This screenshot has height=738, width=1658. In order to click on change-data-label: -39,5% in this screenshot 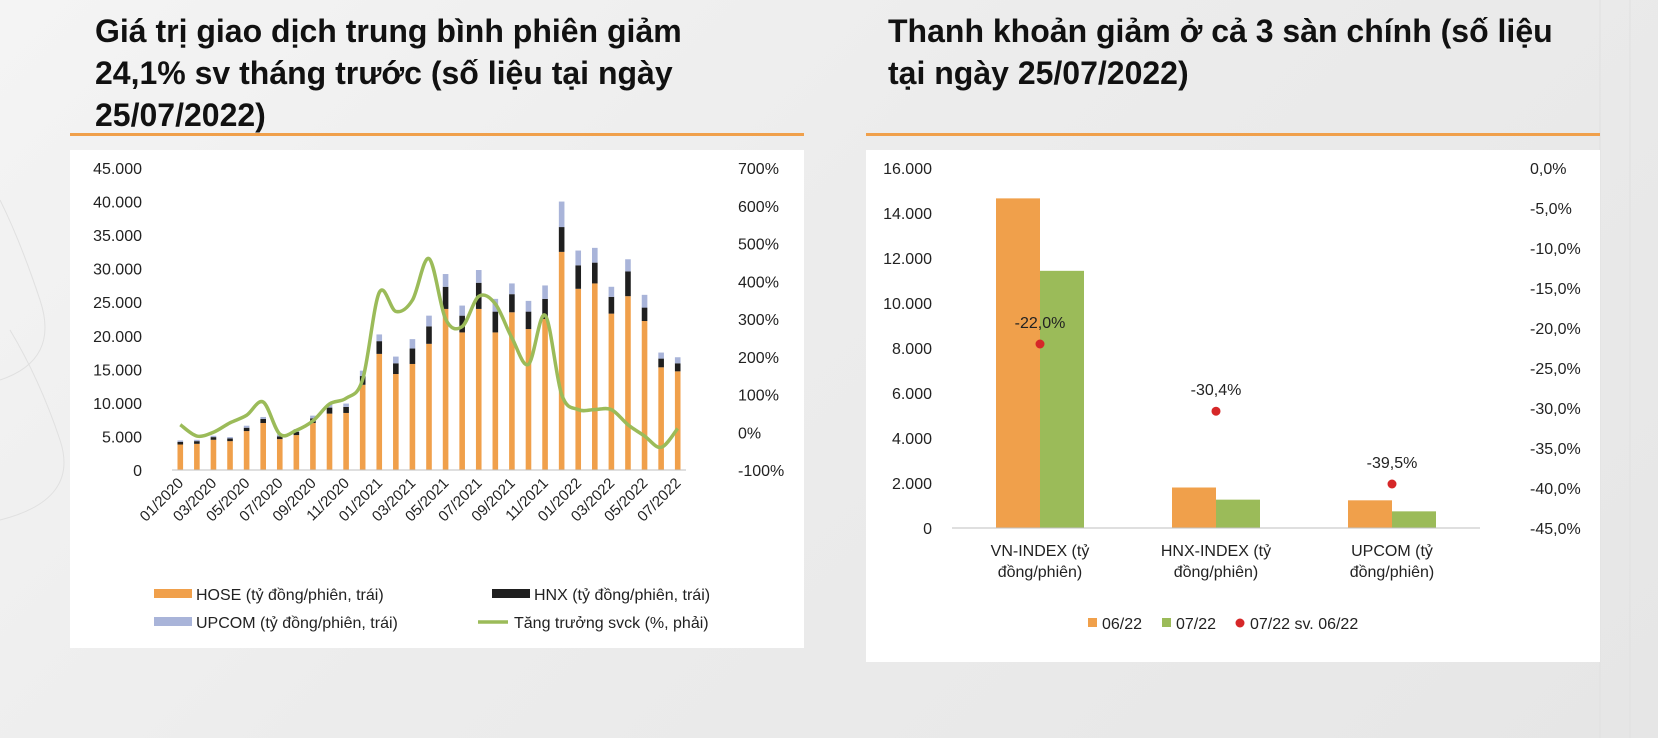, I will do `click(1392, 463)`.